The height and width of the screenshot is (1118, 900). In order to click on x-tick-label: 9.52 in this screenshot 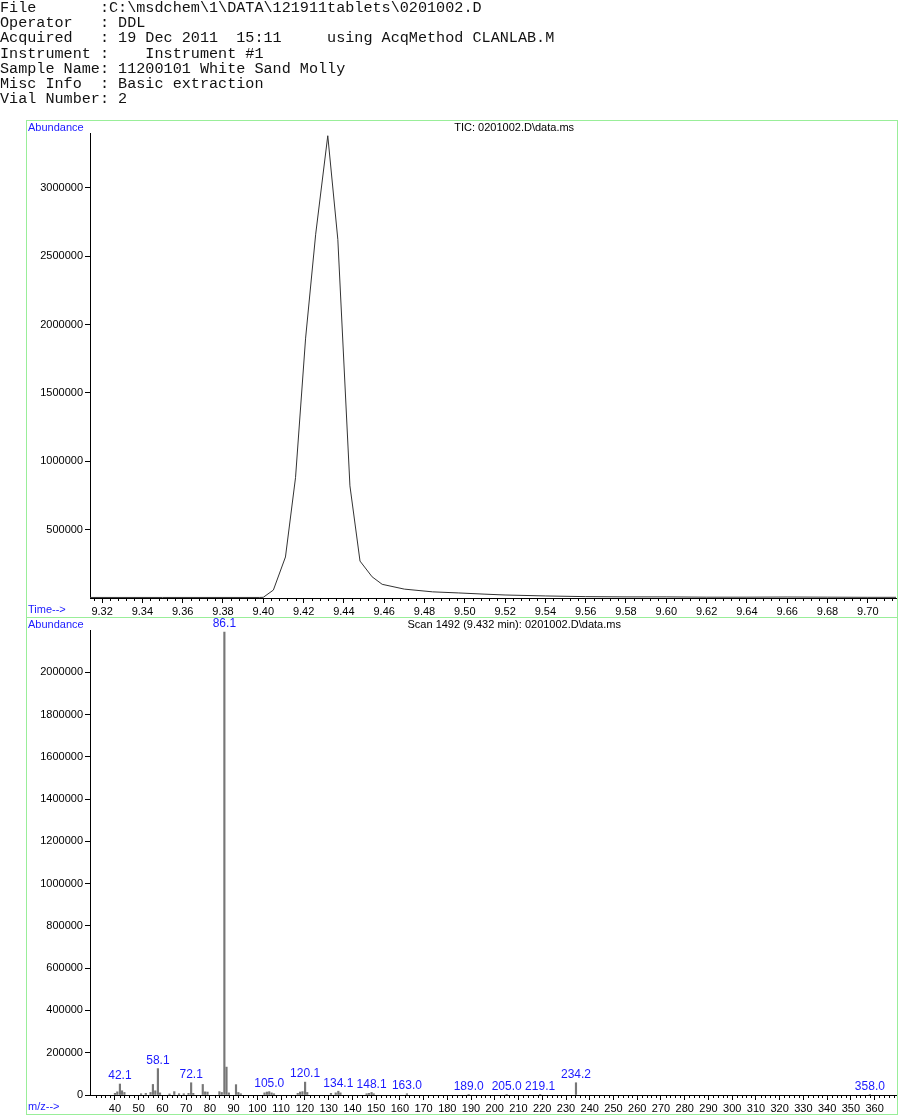, I will do `click(505, 610)`.